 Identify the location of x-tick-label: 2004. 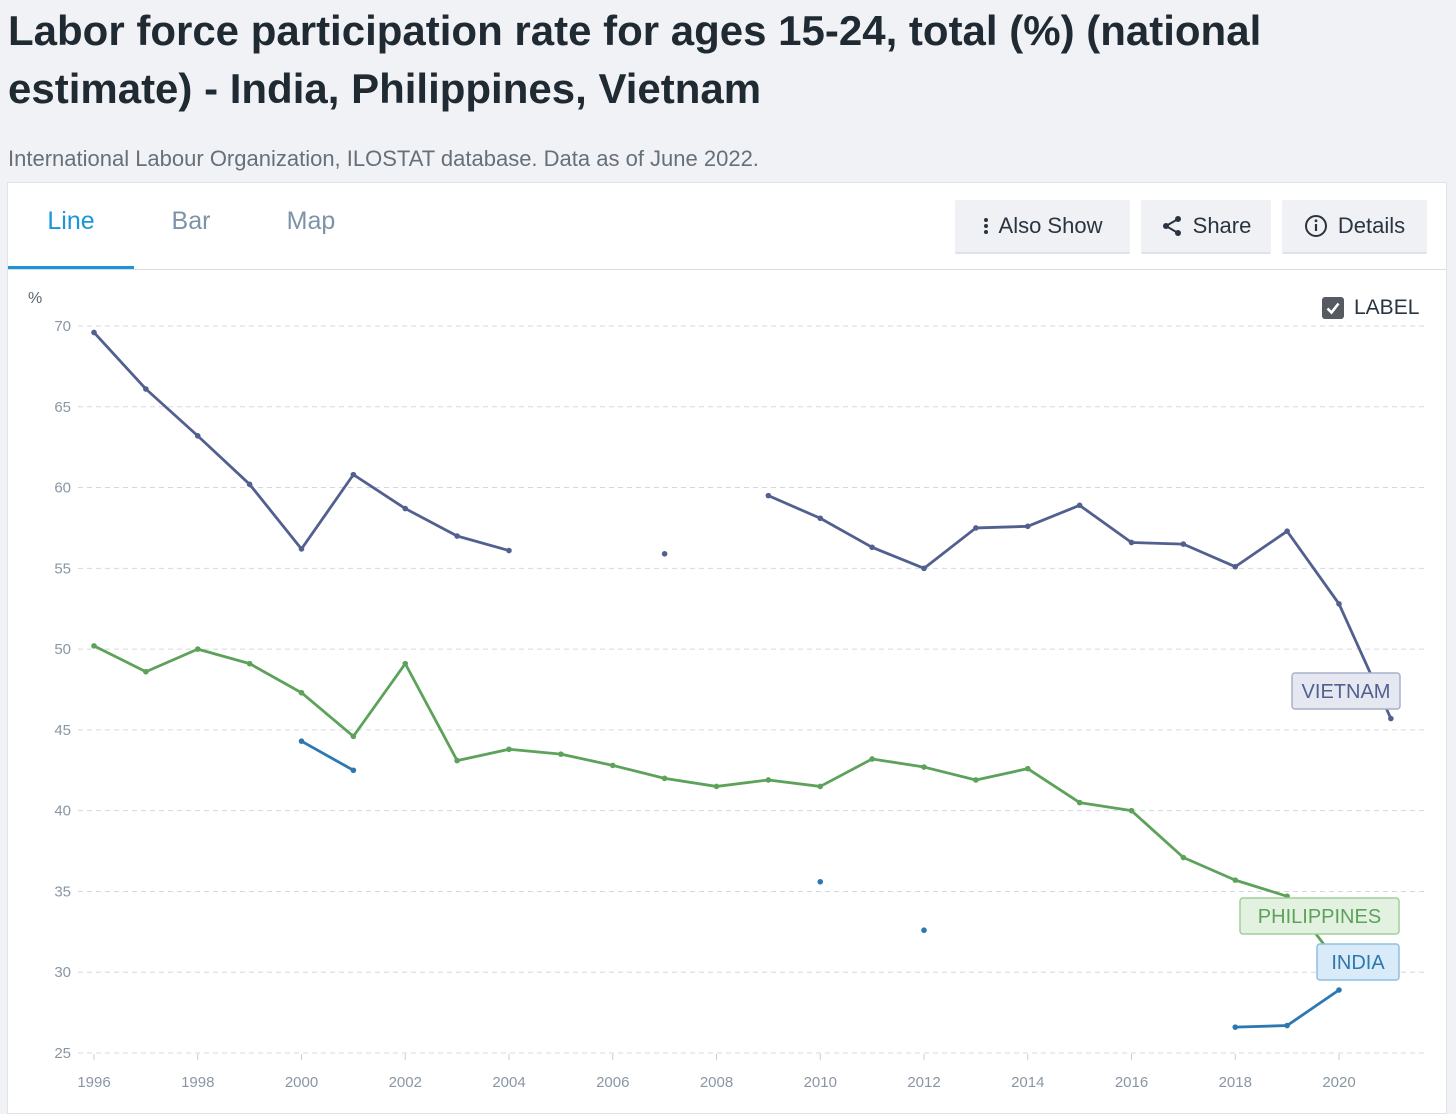
(508, 1082).